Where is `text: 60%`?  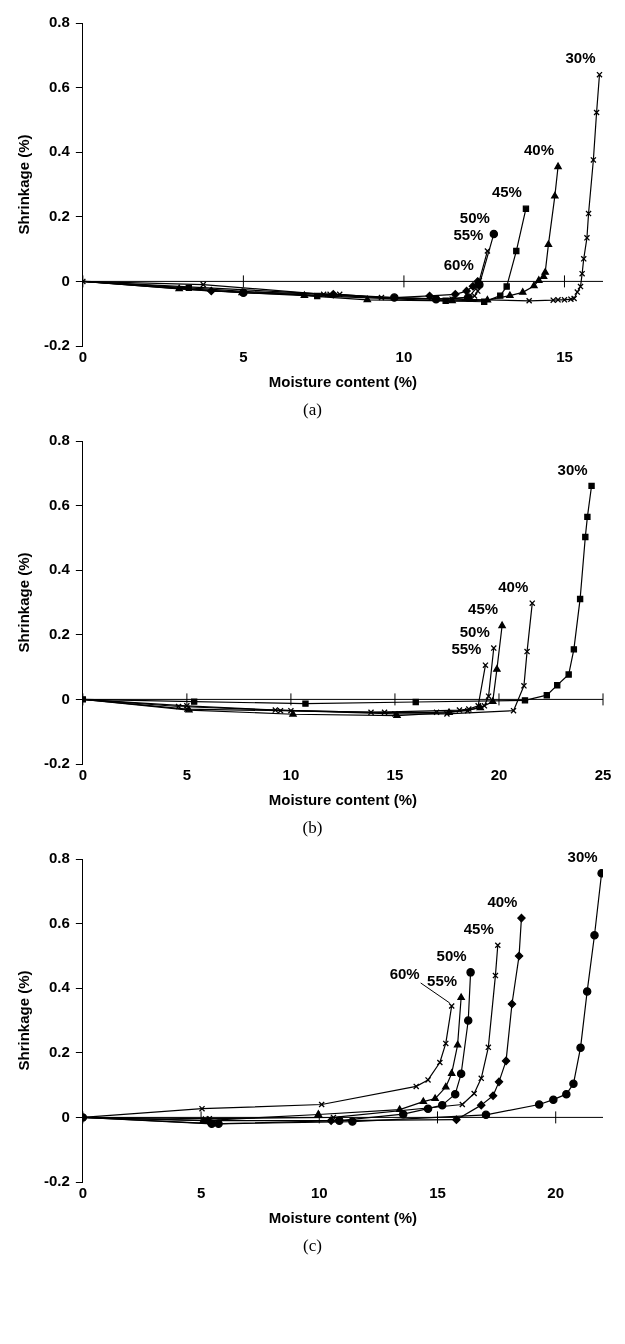
text: 60% is located at coordinates (404, 973).